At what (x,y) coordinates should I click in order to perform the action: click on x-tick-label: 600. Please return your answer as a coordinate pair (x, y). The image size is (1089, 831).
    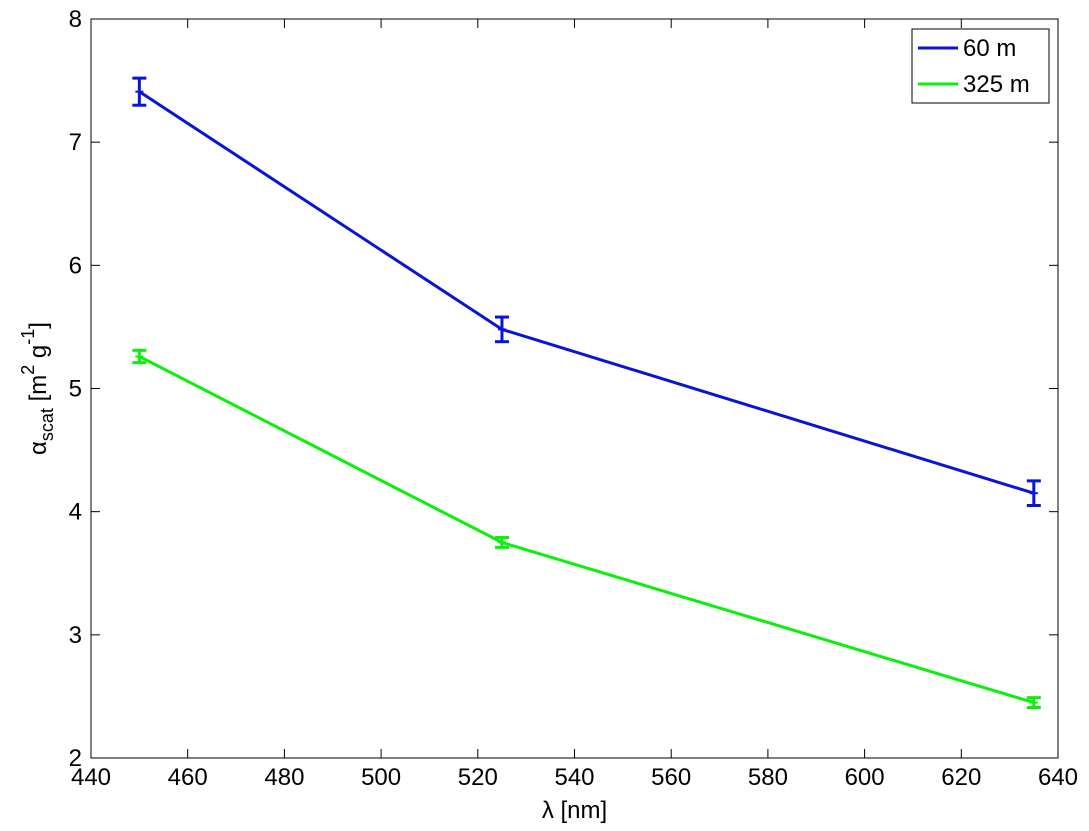
    Looking at the image, I should click on (865, 777).